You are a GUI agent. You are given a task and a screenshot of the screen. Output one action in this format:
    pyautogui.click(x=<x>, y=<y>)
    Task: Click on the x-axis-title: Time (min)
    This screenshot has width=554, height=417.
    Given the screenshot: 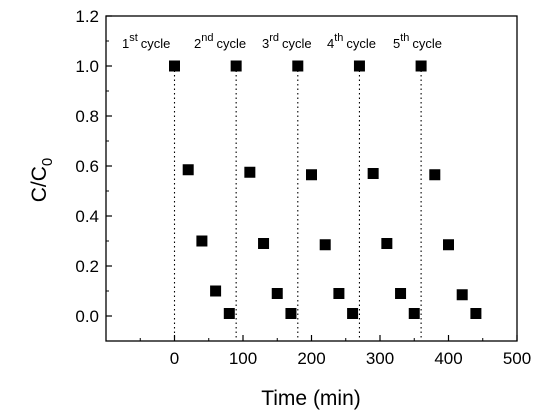 What is the action you would take?
    pyautogui.click(x=311, y=398)
    